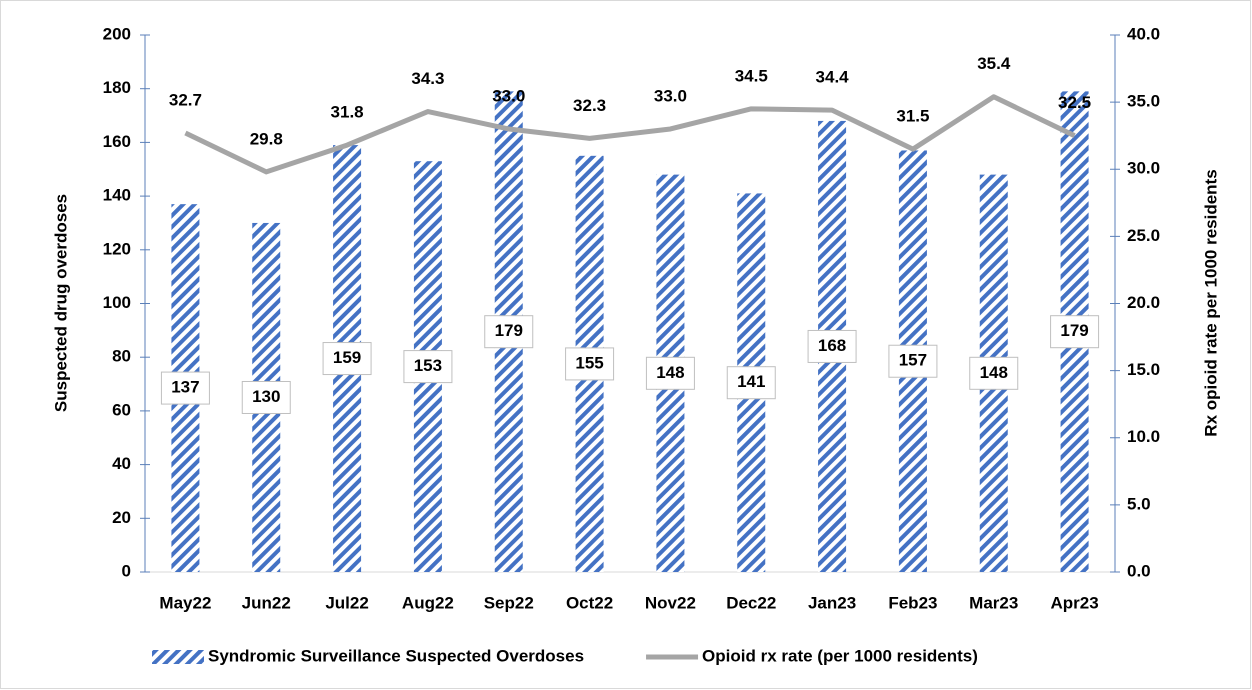 Image resolution: width=1252 pixels, height=690 pixels. I want to click on line-data-label: 35.4, so click(994, 63).